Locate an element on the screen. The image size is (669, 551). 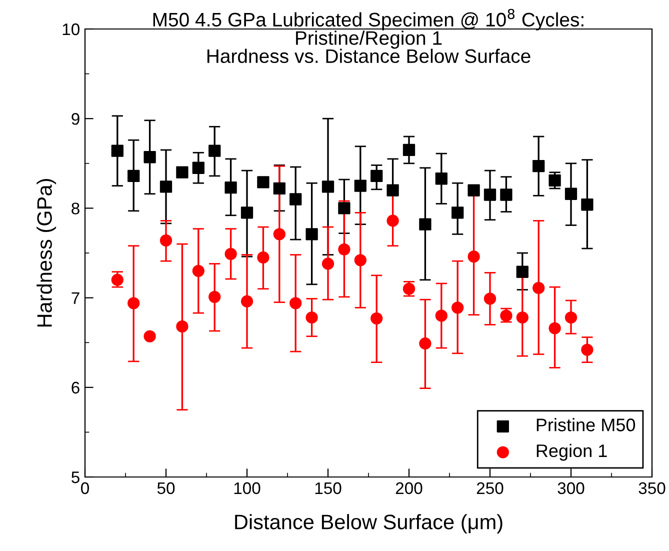
y-tick-label: 6 is located at coordinates (76, 388).